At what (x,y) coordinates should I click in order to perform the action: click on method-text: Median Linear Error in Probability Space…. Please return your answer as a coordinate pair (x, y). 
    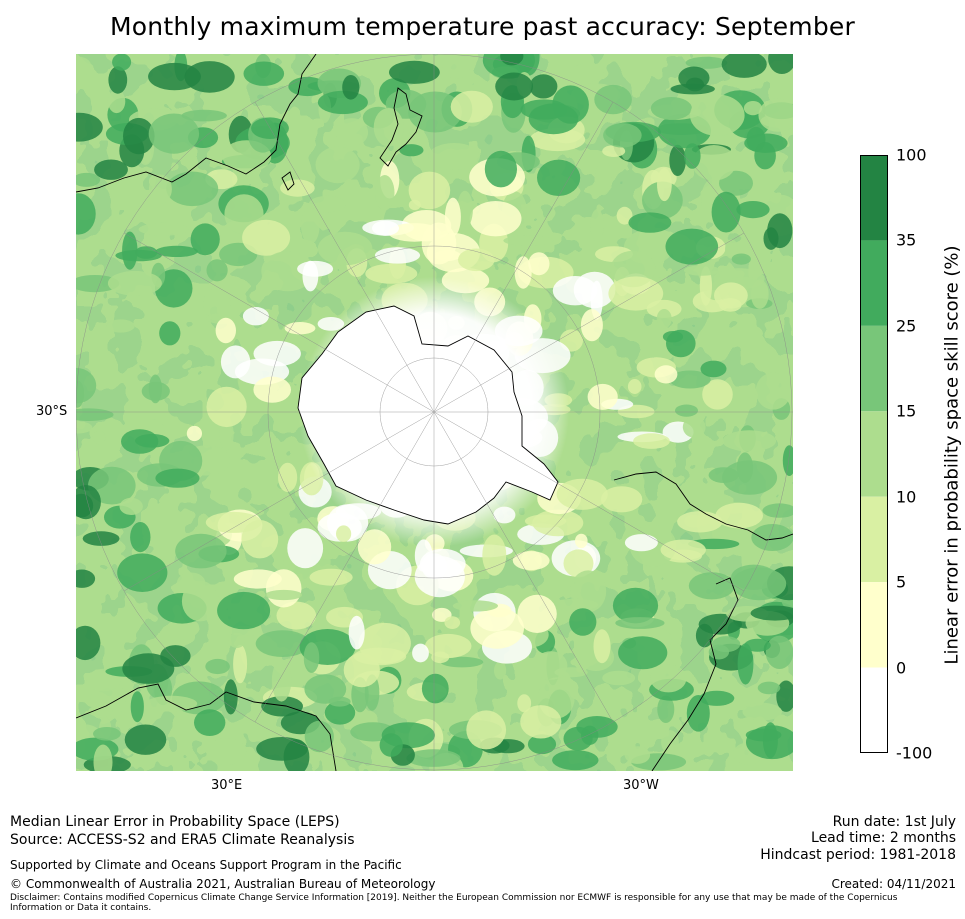
    Looking at the image, I should click on (175, 822).